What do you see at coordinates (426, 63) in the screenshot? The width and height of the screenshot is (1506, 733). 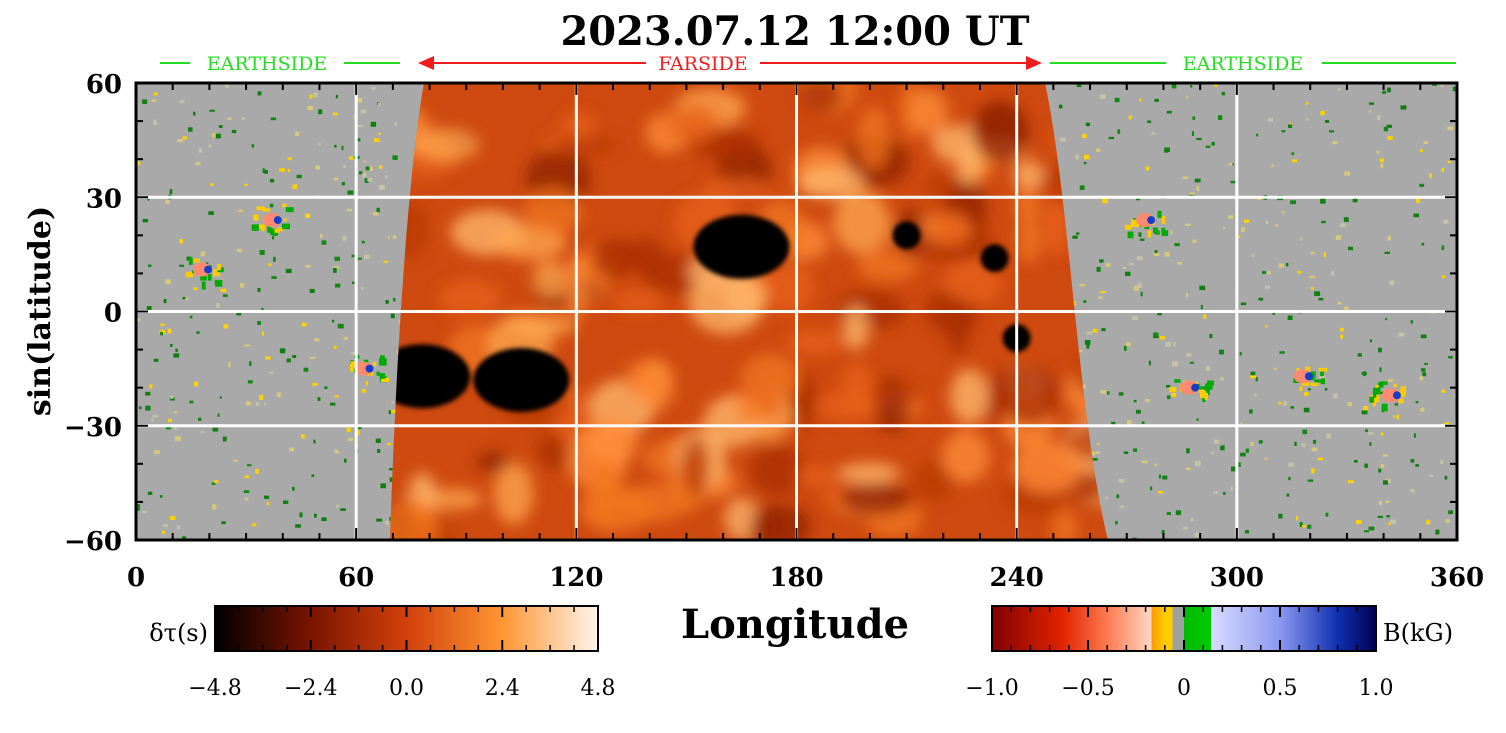 I see `farside-arrowhead-left` at bounding box center [426, 63].